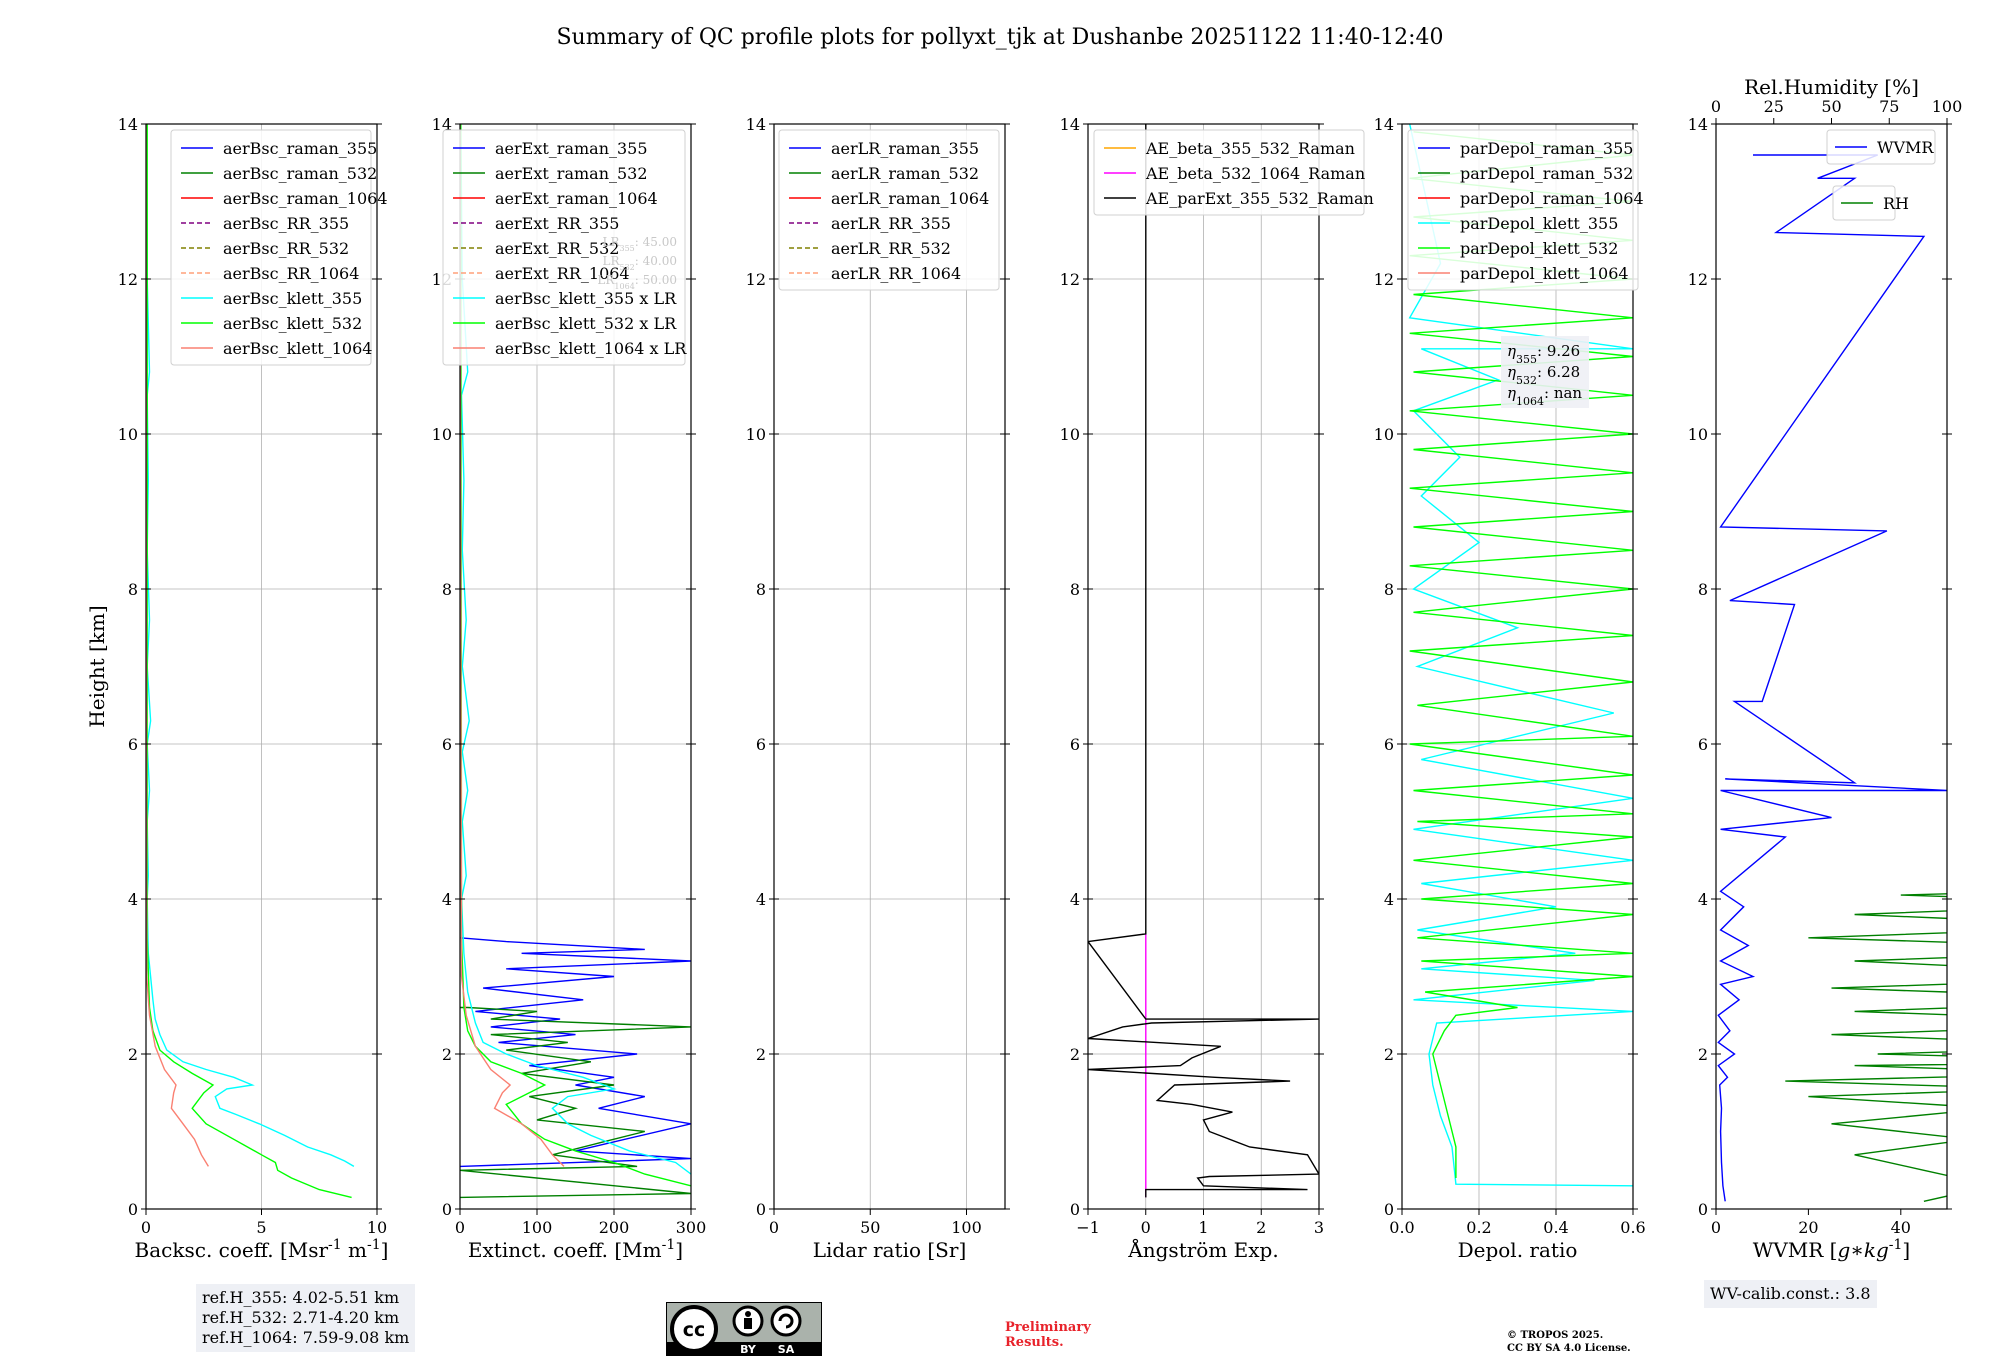 Image resolution: width=2000 pixels, height=1360 pixels. I want to click on x-tick-label: 100, so click(537, 1227).